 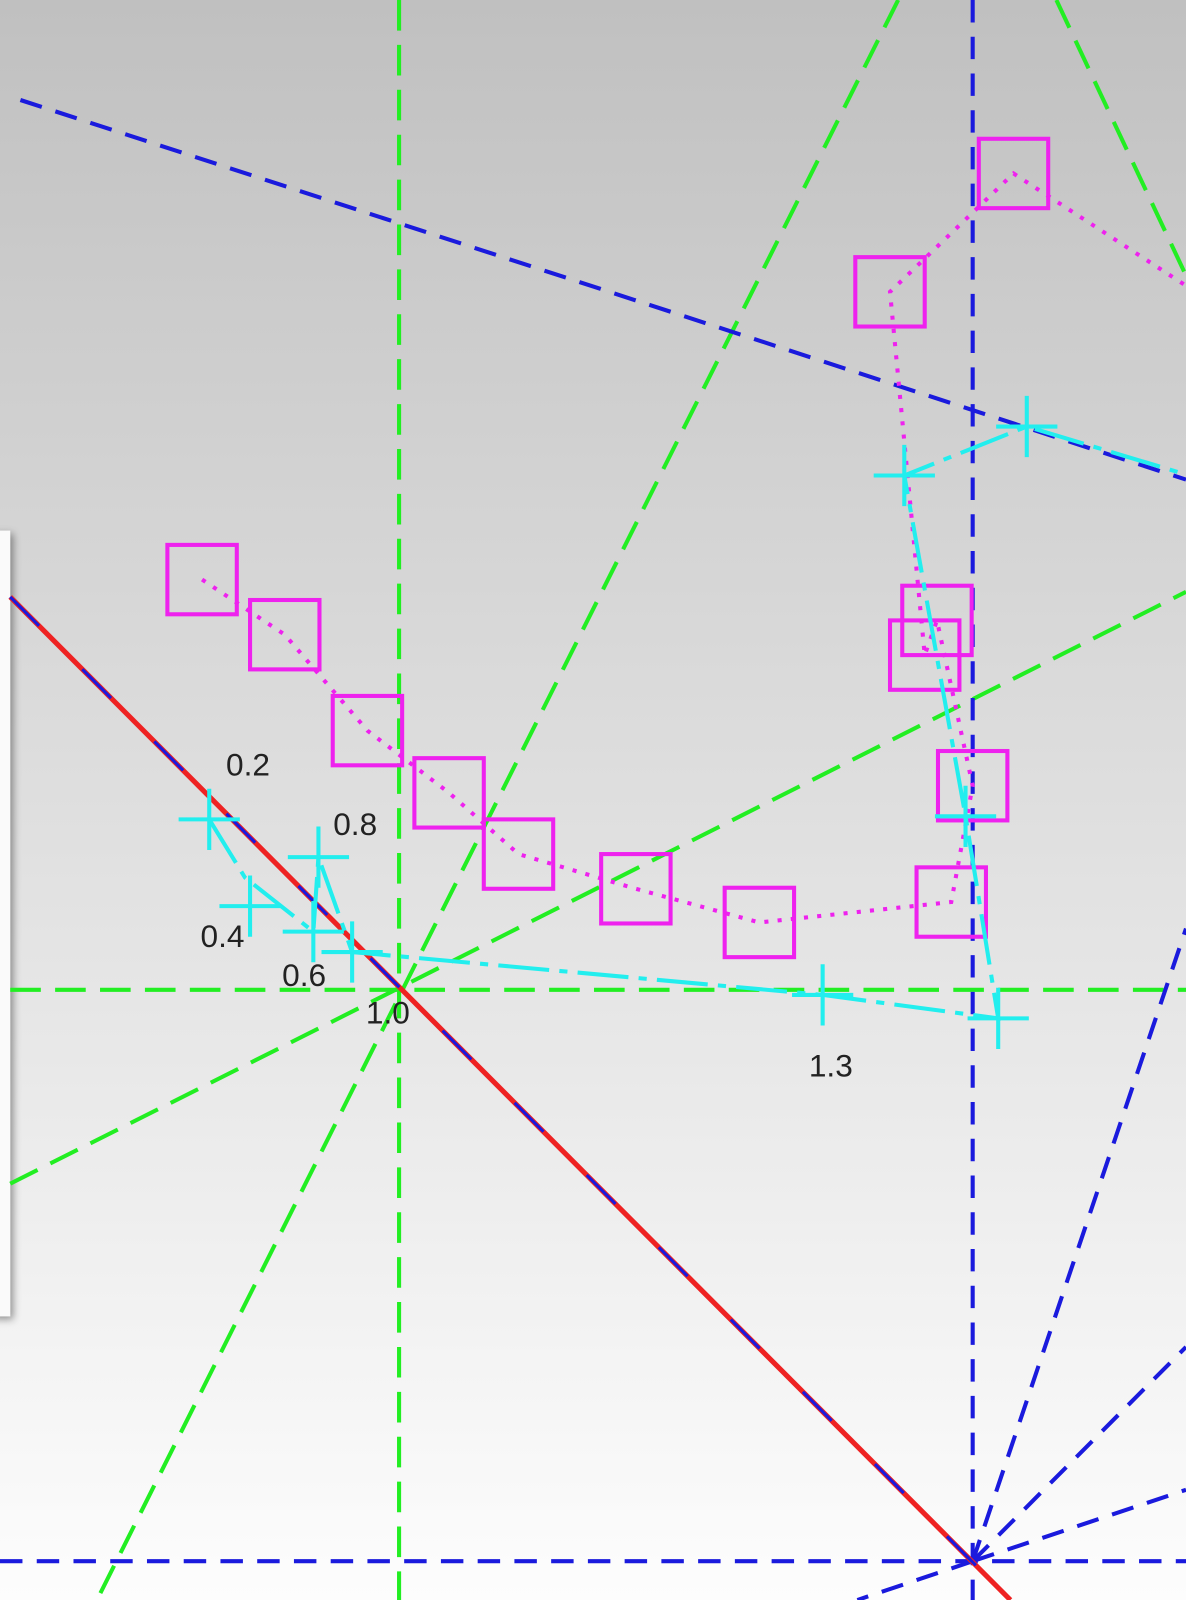 What do you see at coordinates (831, 1066) in the screenshot?
I see `point-label: 1.3` at bounding box center [831, 1066].